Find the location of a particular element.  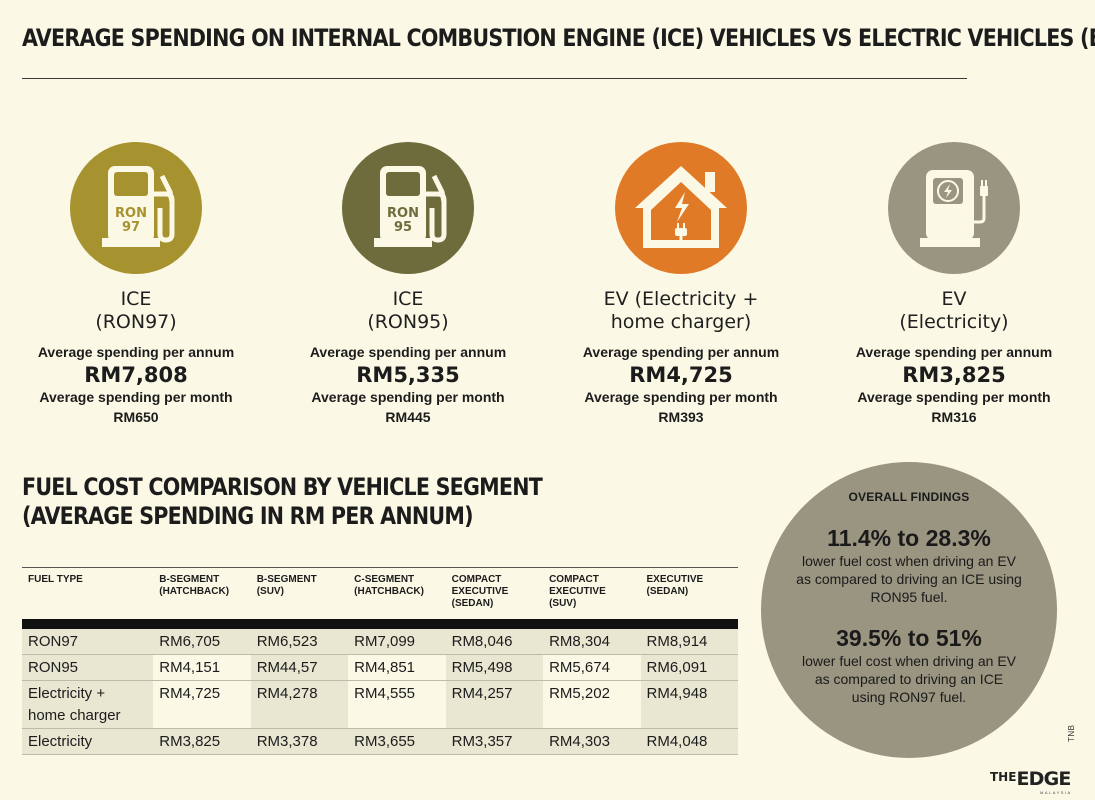

table-cell: RM3,357 is located at coordinates (494, 741).